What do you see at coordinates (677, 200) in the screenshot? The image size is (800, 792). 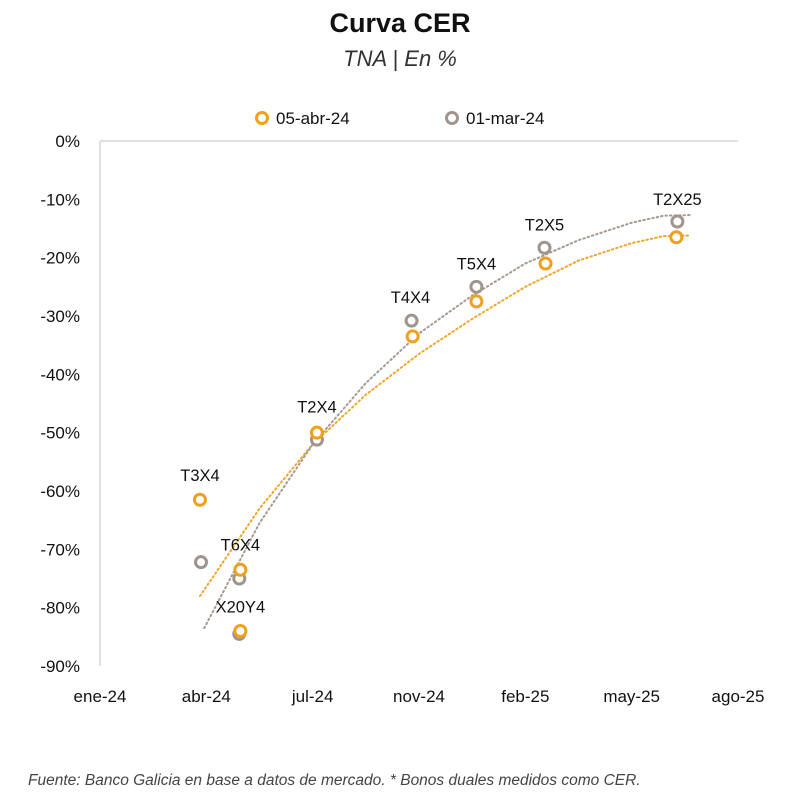 I see `bond-label: T2X25` at bounding box center [677, 200].